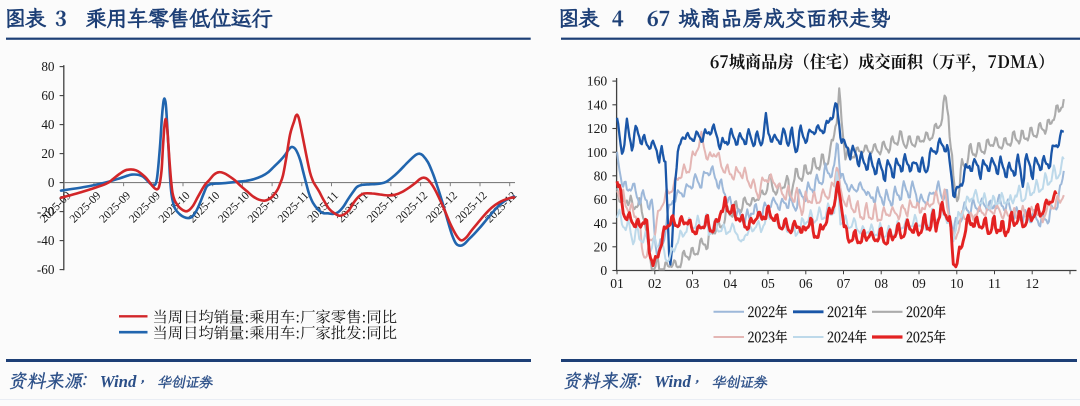 This screenshot has height=406, width=1080. What do you see at coordinates (46, 211) in the screenshot?
I see `svg-text: -20` at bounding box center [46, 211].